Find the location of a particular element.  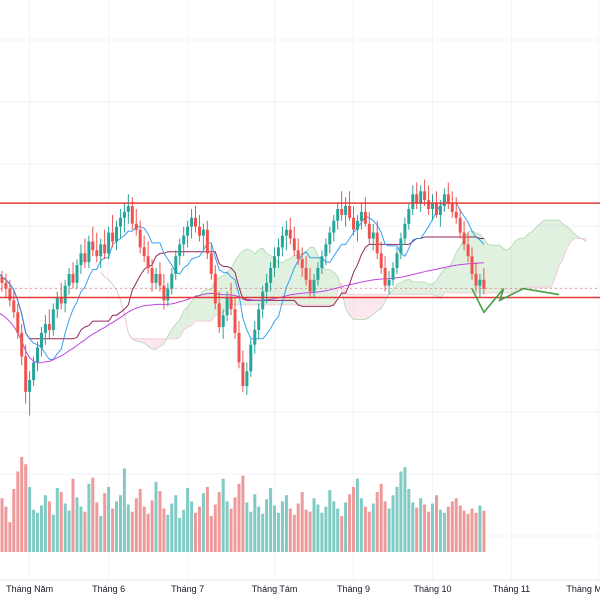

x-tick-label: Tháng 6 is located at coordinates (108, 589).